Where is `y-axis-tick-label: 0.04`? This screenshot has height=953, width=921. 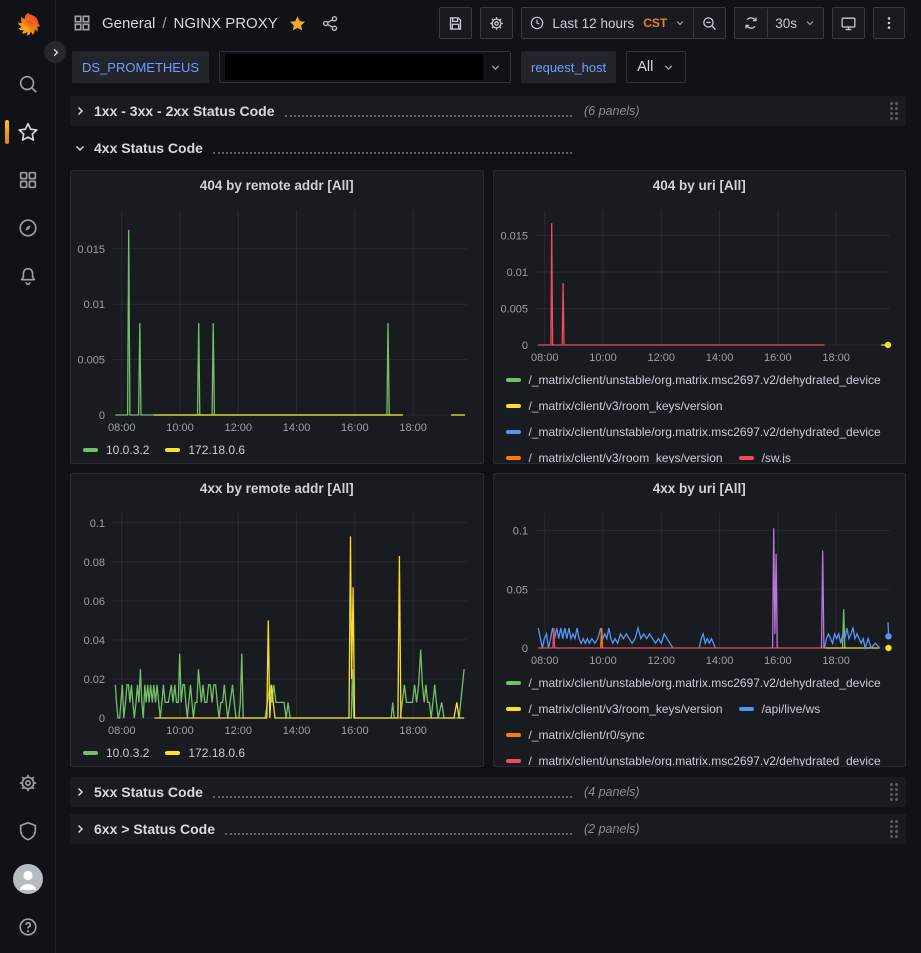
y-axis-tick-label: 0.04 is located at coordinates (94, 641).